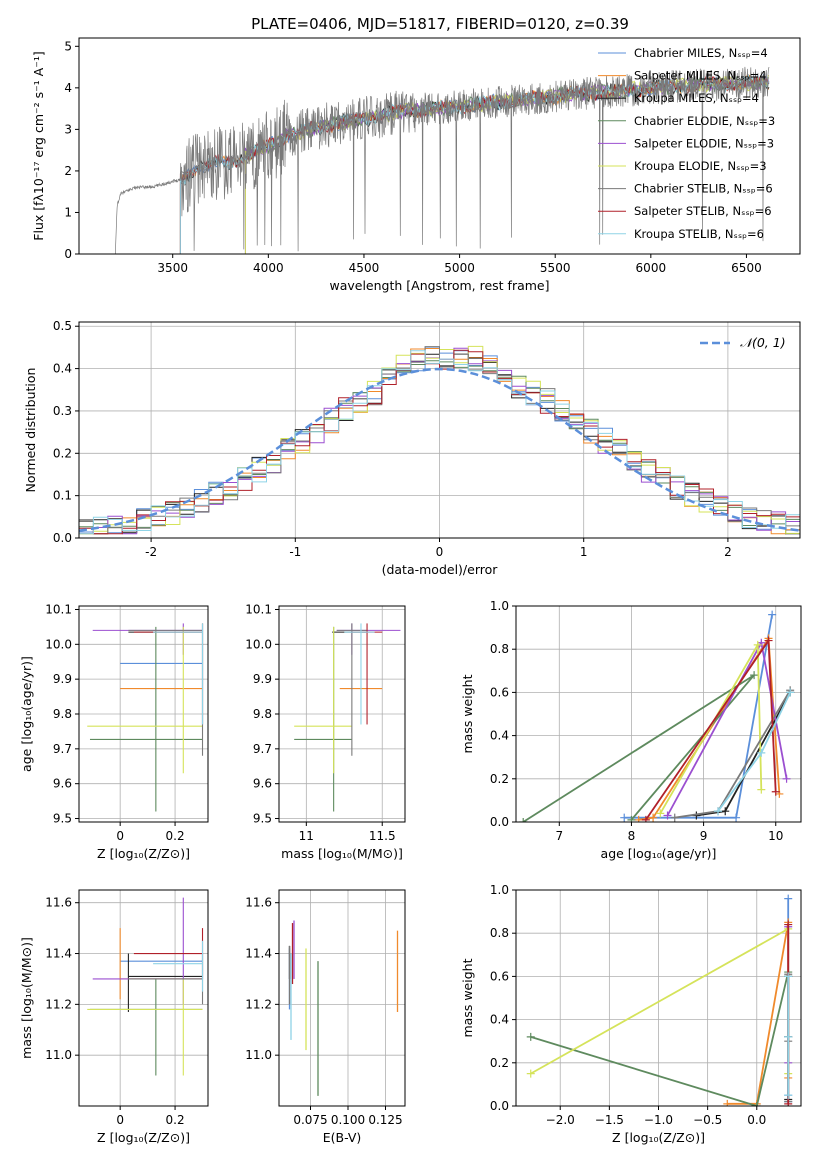 The height and width of the screenshot is (1170, 819). What do you see at coordinates (704, 121) in the screenshot?
I see `legend-label: Chabrier ELODIE, Nₛₛₚ=3` at bounding box center [704, 121].